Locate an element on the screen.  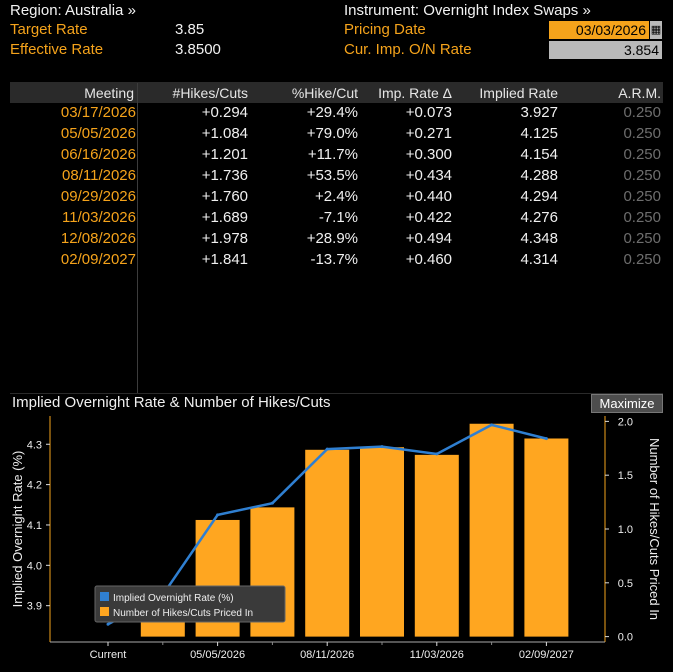
x-tick-label: 08/11/2026 is located at coordinates (327, 655).